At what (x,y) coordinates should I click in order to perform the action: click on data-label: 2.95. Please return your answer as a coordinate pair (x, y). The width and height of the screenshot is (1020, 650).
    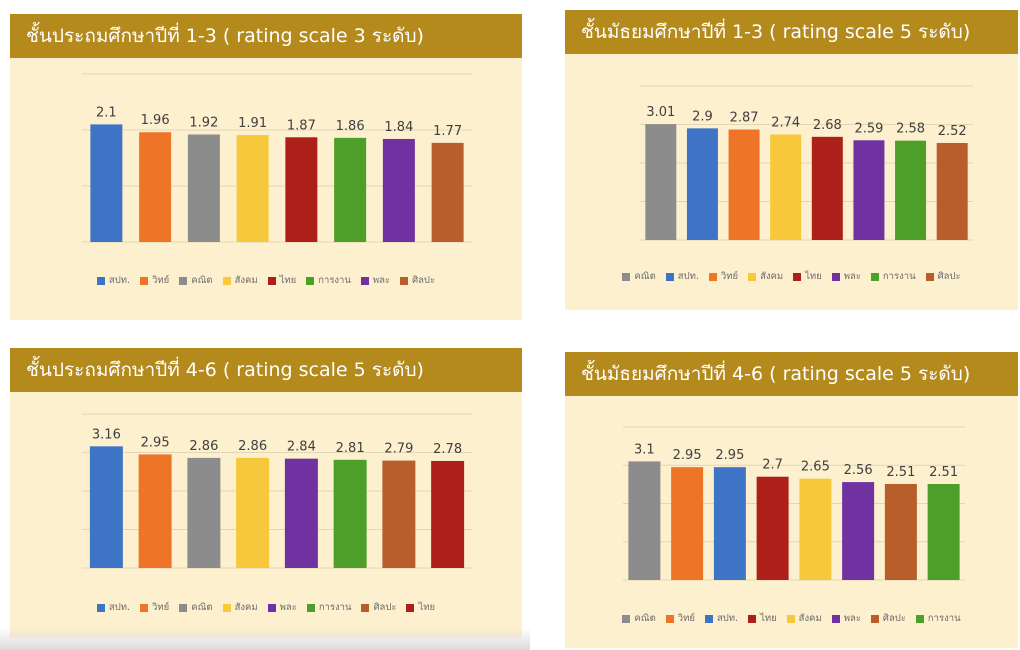
    Looking at the image, I should click on (155, 442).